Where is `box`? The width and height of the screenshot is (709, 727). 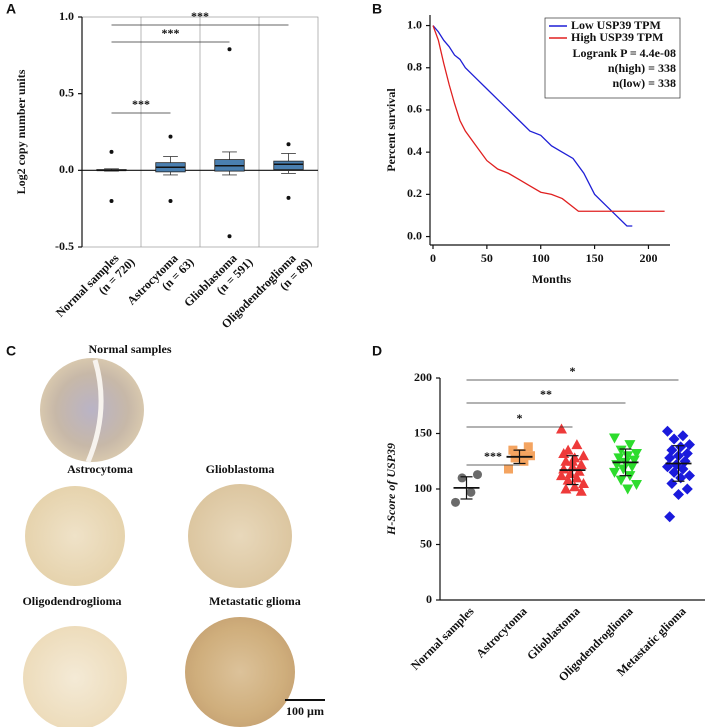 box is located at coordinates (288, 165).